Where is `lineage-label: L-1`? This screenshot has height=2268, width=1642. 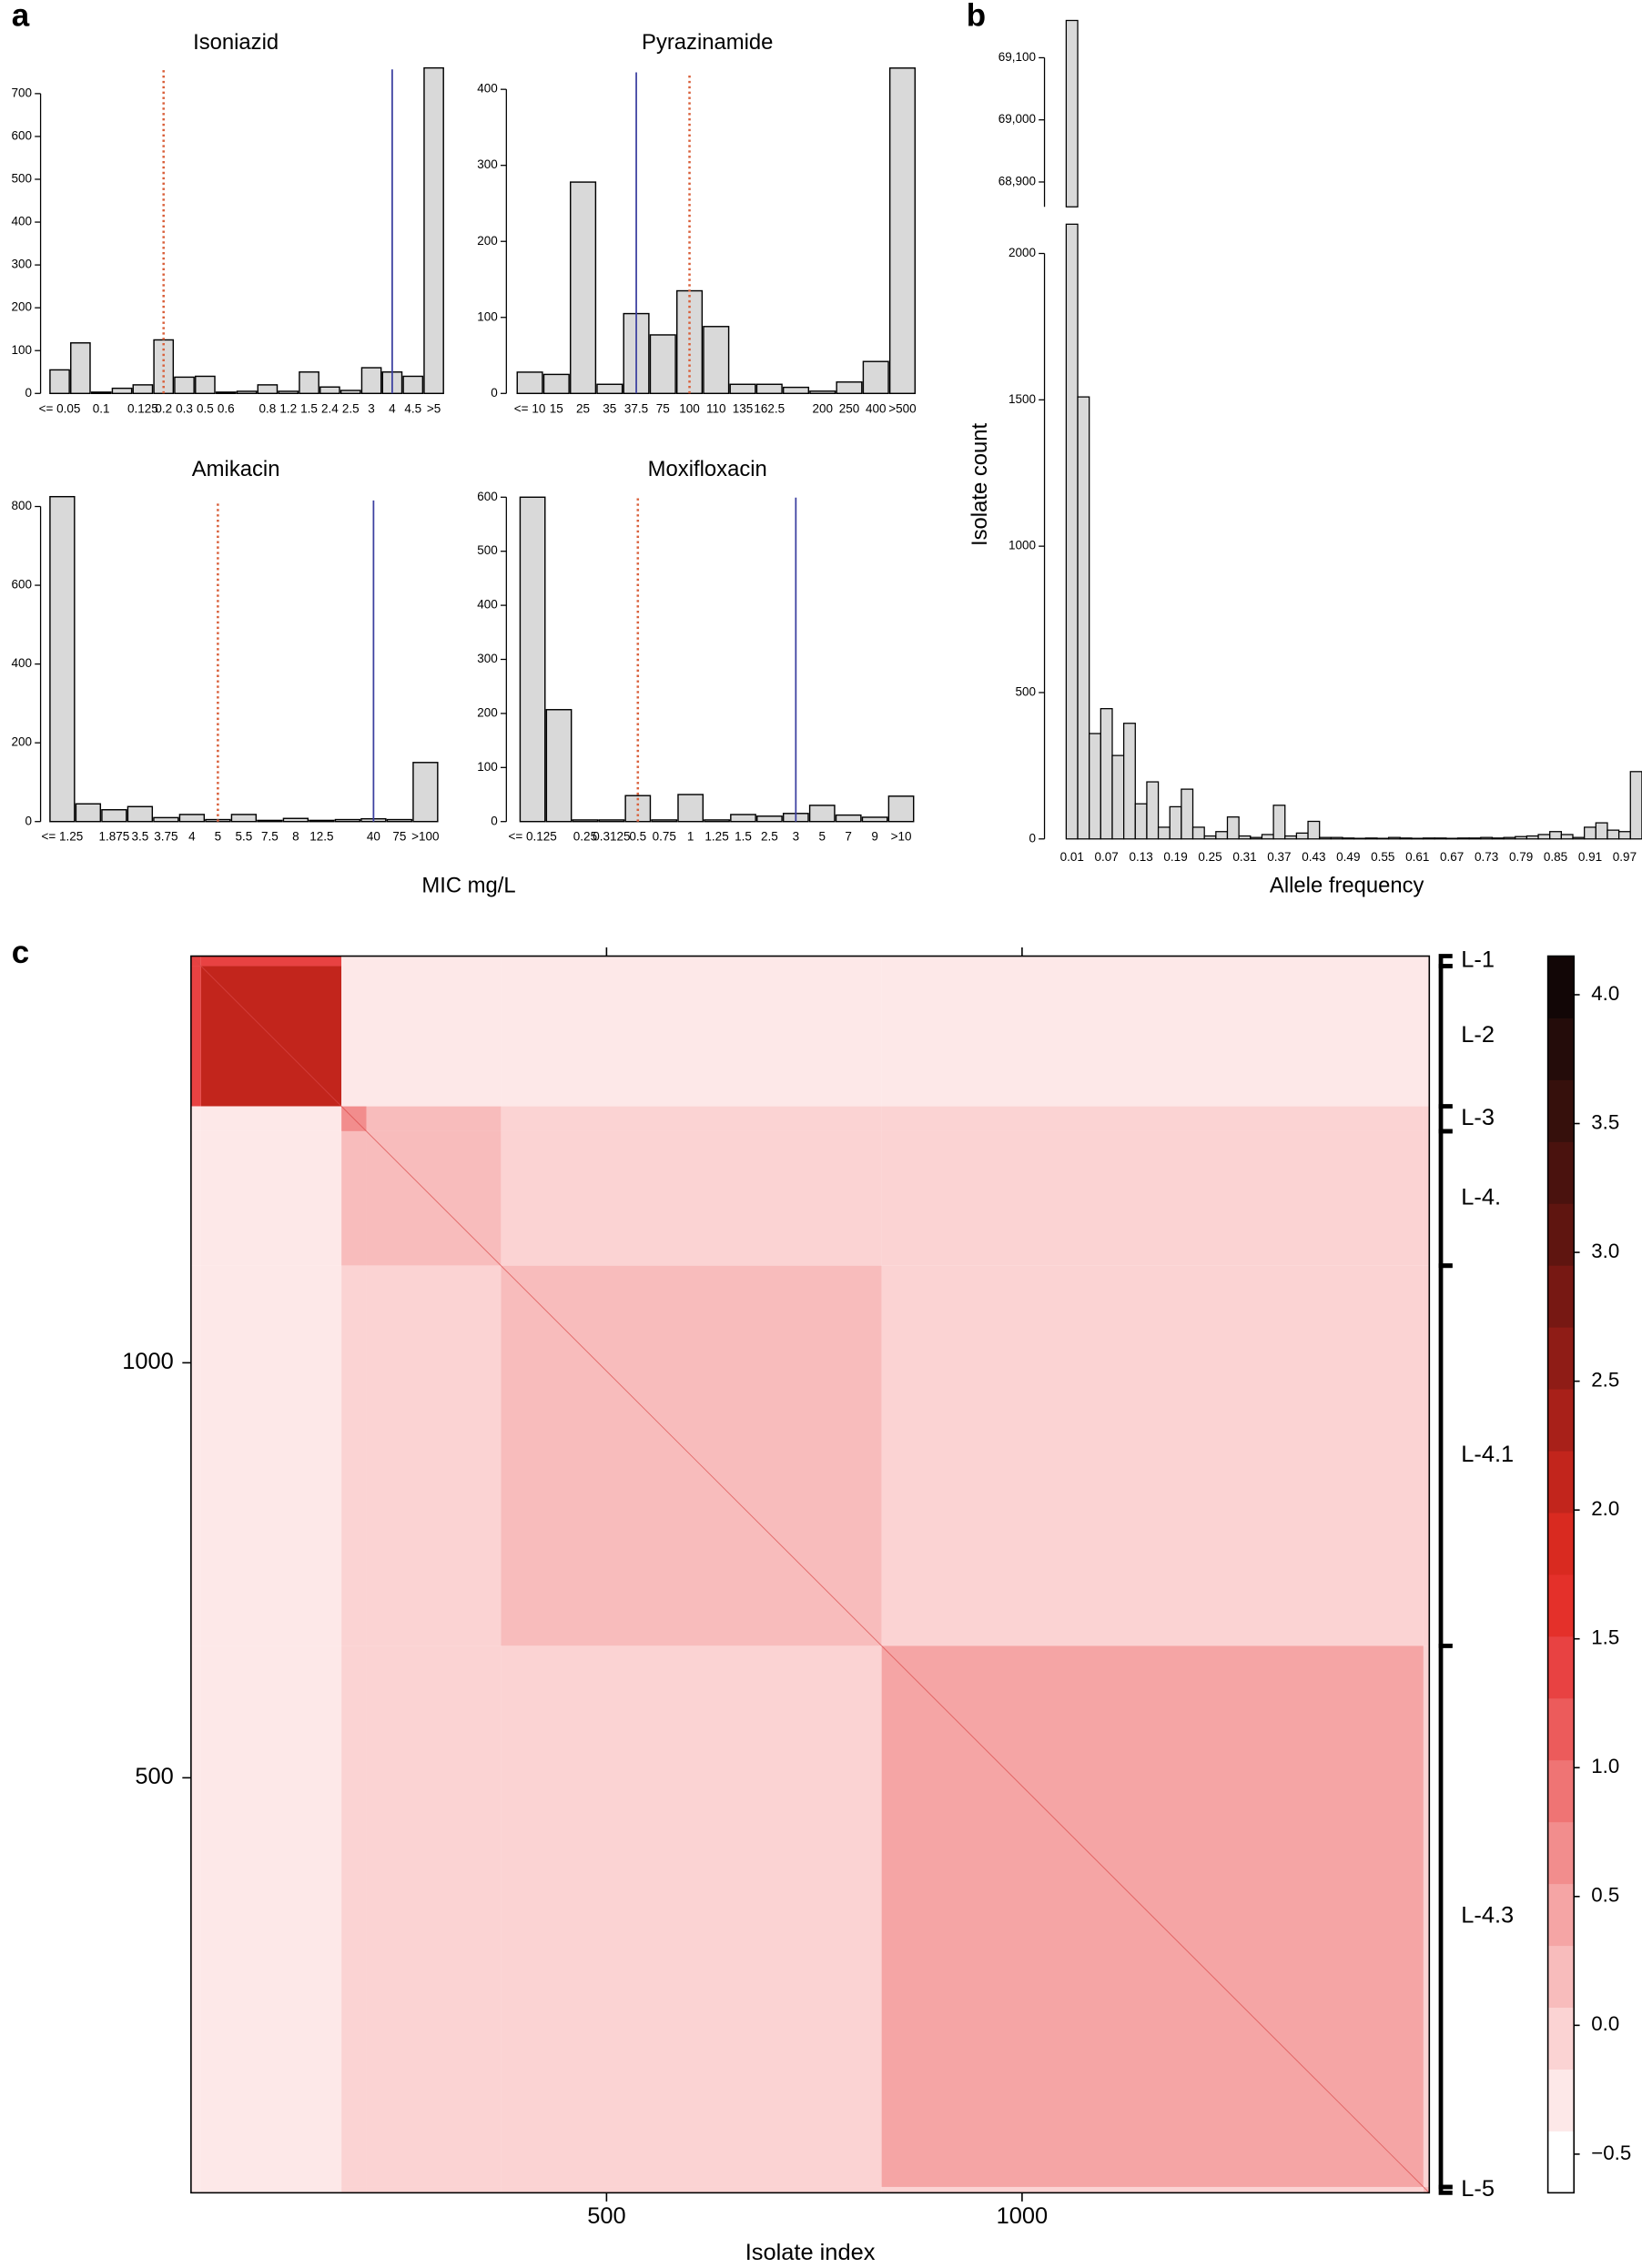
lineage-label: L-1 is located at coordinates (1478, 960).